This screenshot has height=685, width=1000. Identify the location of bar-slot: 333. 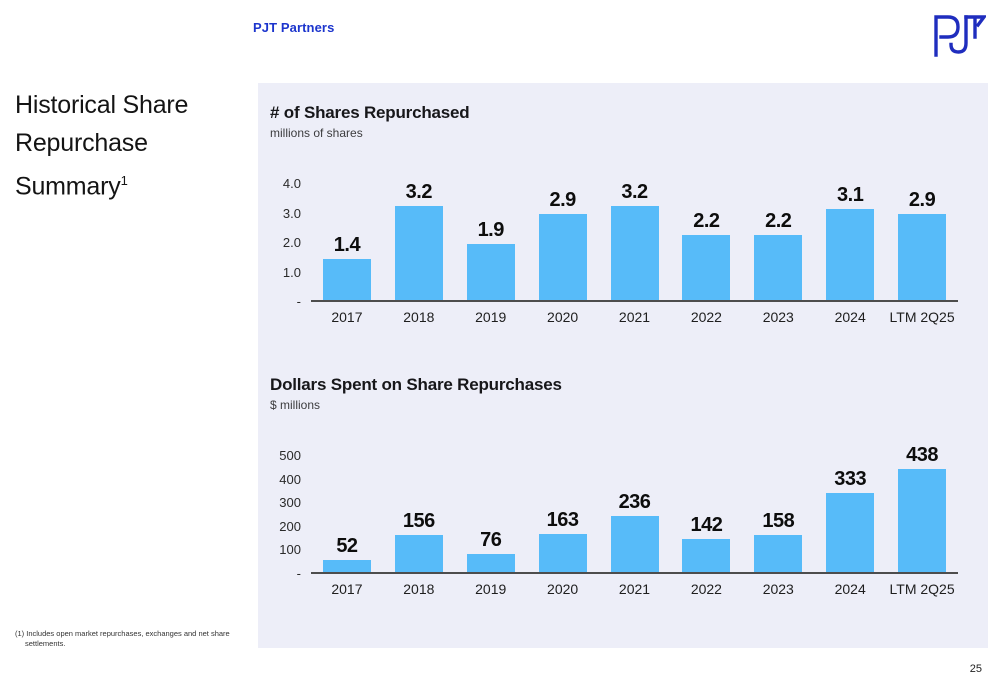
(850, 498).